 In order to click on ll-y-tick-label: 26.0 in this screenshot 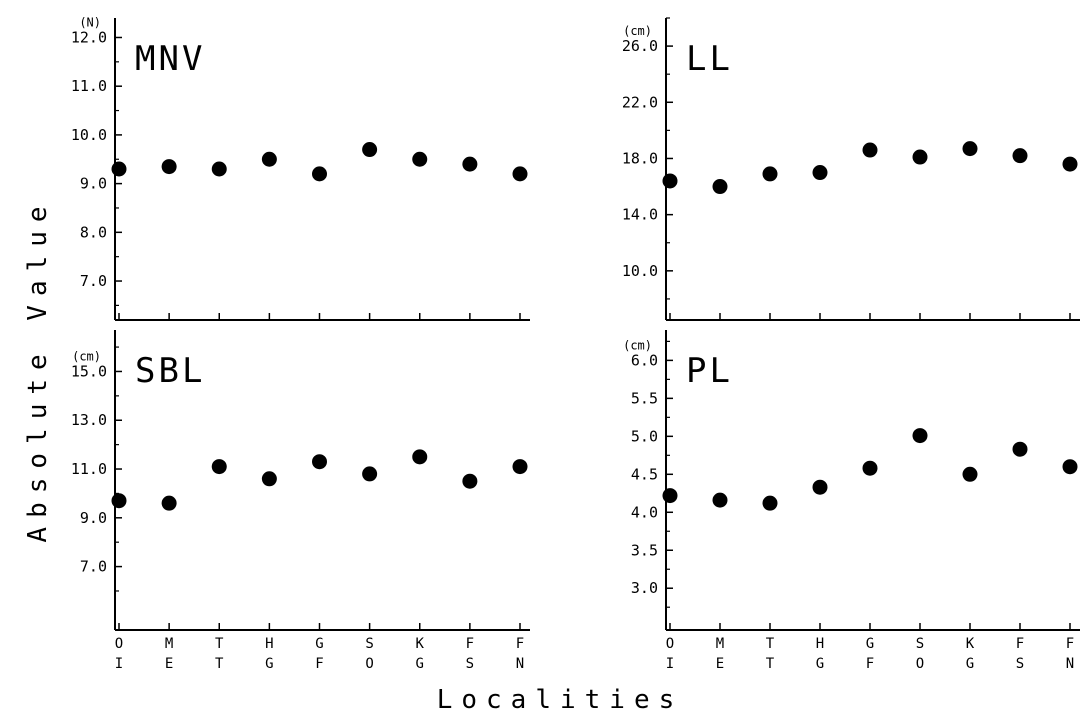, I will do `click(640, 46)`.